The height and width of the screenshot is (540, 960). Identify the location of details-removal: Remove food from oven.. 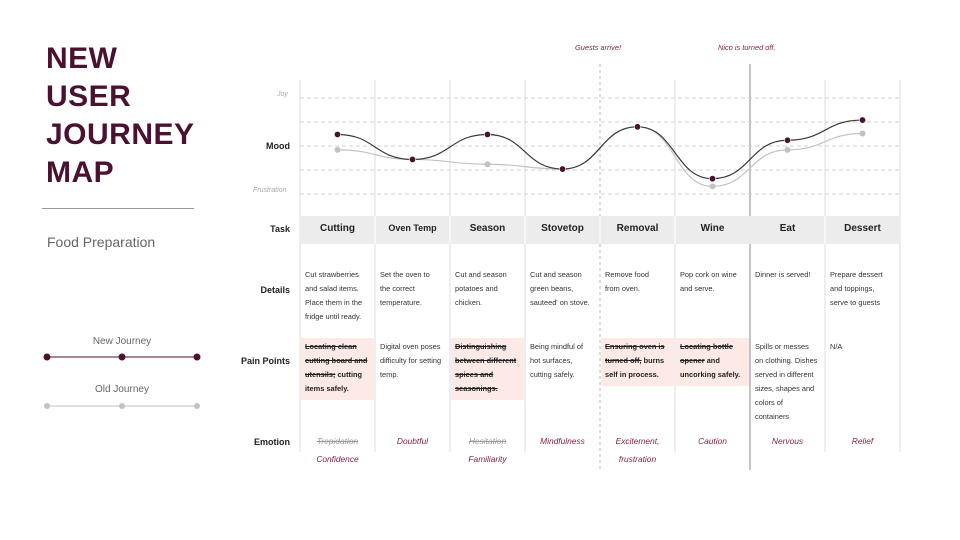
(627, 281).